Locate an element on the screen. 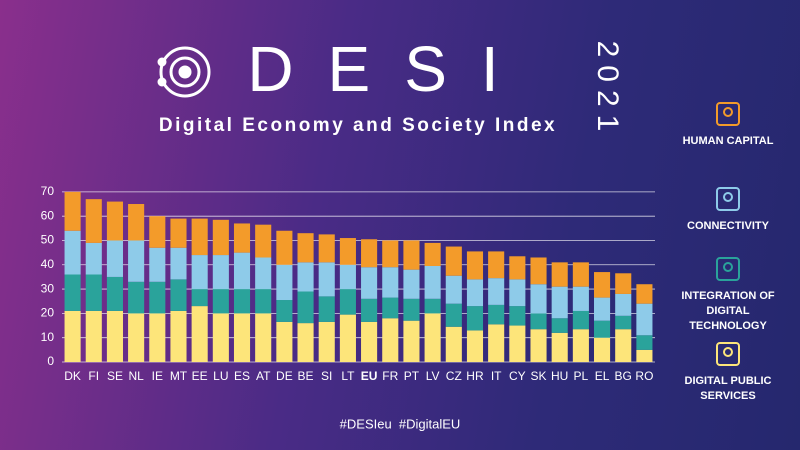  y-tick-label: 10 is located at coordinates (48, 337).